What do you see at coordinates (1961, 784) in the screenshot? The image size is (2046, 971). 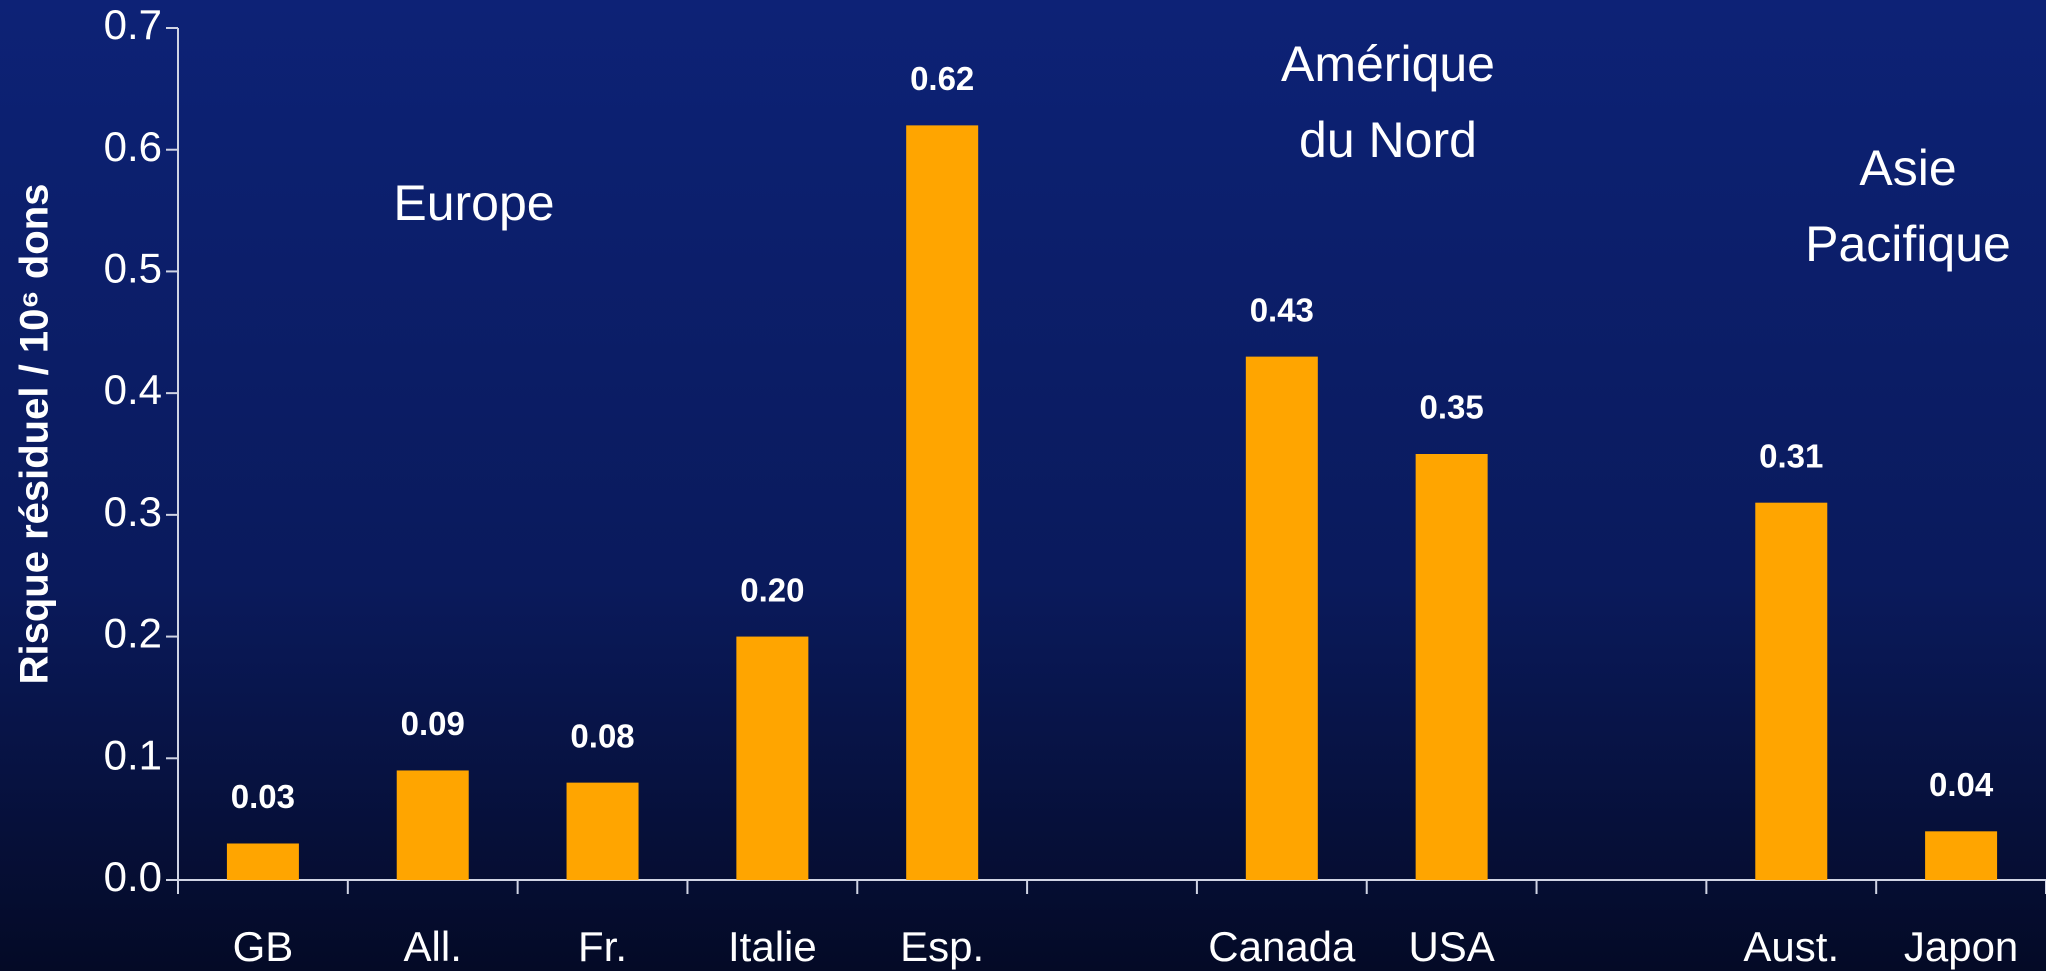 I see `value-label: 0.04` at bounding box center [1961, 784].